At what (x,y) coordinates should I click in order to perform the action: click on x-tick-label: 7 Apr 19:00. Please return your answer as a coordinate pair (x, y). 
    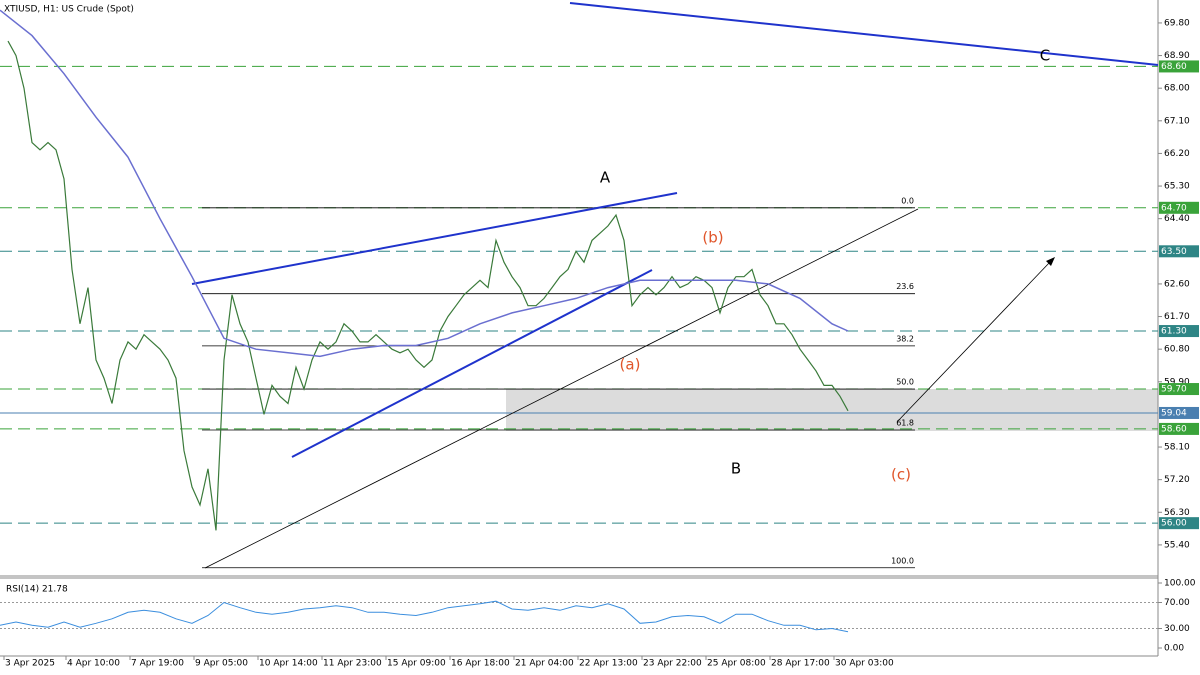
    Looking at the image, I should click on (157, 664).